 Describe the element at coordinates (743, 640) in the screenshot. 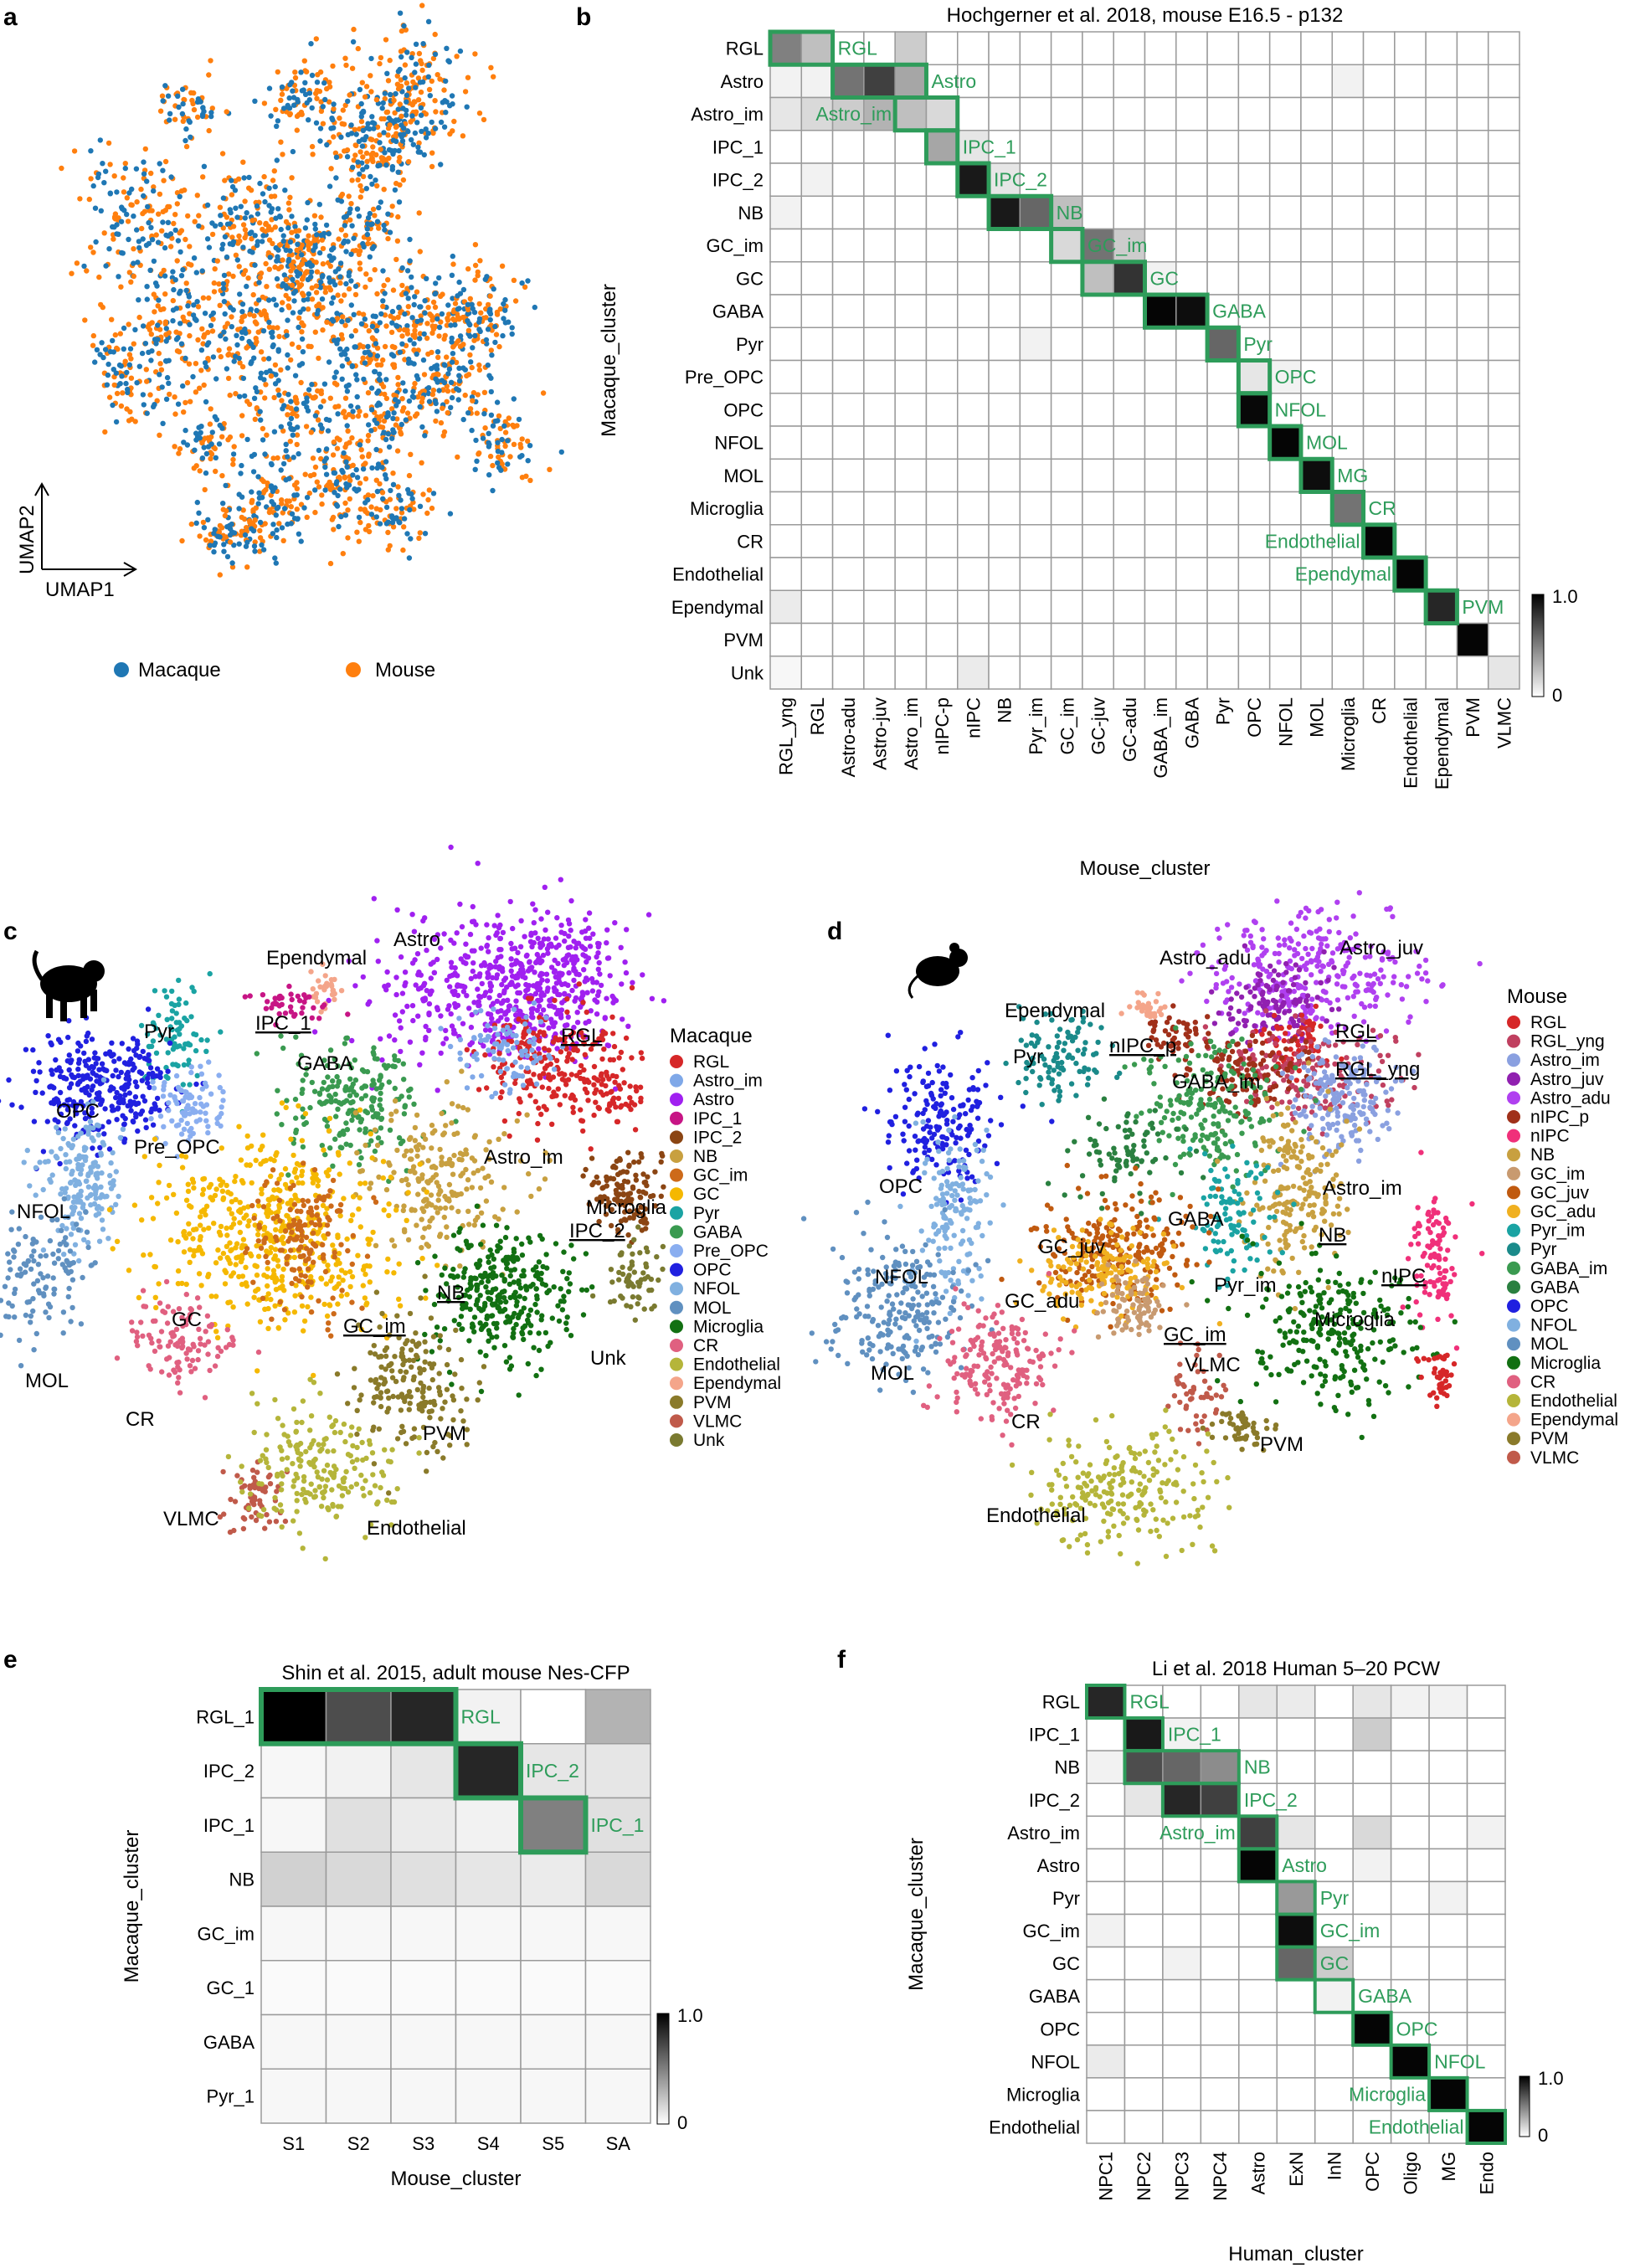

I see `heatmap-b-row-label: PVM` at that location.